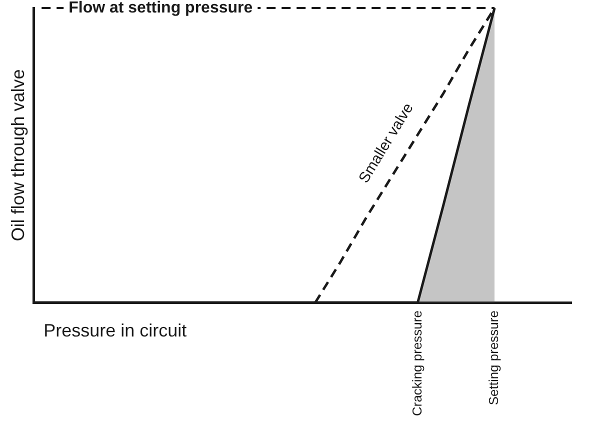 Image resolution: width=595 pixels, height=428 pixels. Describe the element at coordinates (494, 358) in the screenshot. I see `x-tick-label: Setting pressure` at that location.